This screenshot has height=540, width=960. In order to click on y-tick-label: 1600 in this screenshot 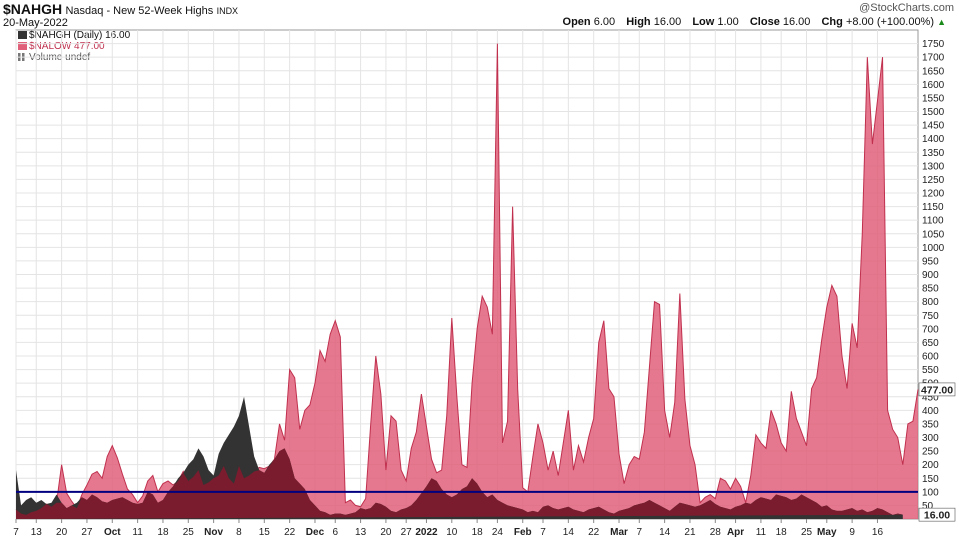, I will do `click(933, 85)`.